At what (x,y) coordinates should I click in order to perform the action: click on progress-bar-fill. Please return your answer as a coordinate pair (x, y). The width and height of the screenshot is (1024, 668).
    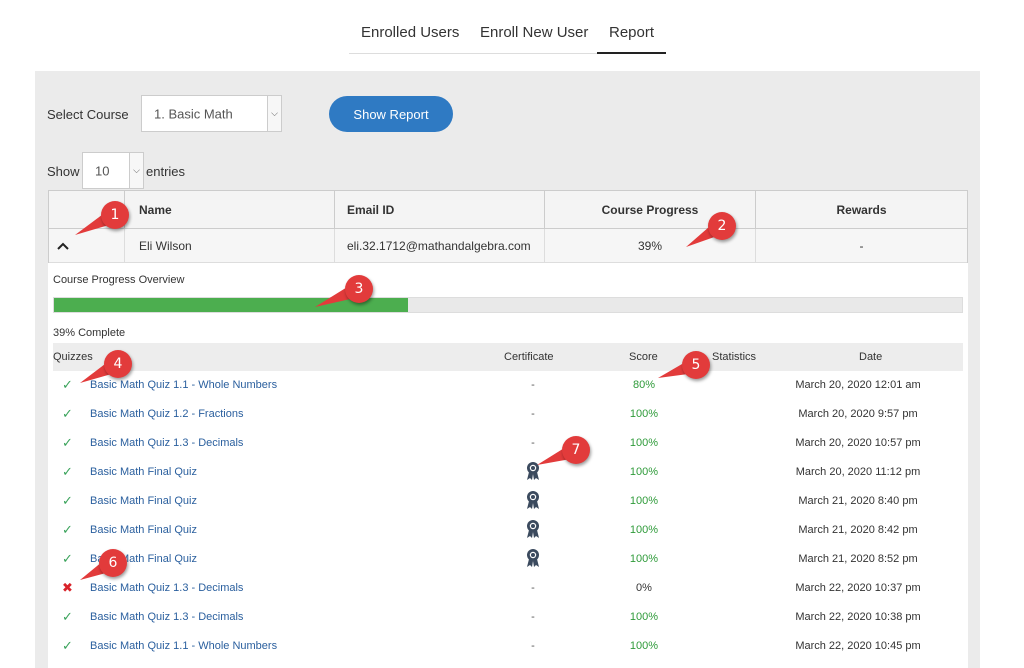
    Looking at the image, I should click on (231, 305).